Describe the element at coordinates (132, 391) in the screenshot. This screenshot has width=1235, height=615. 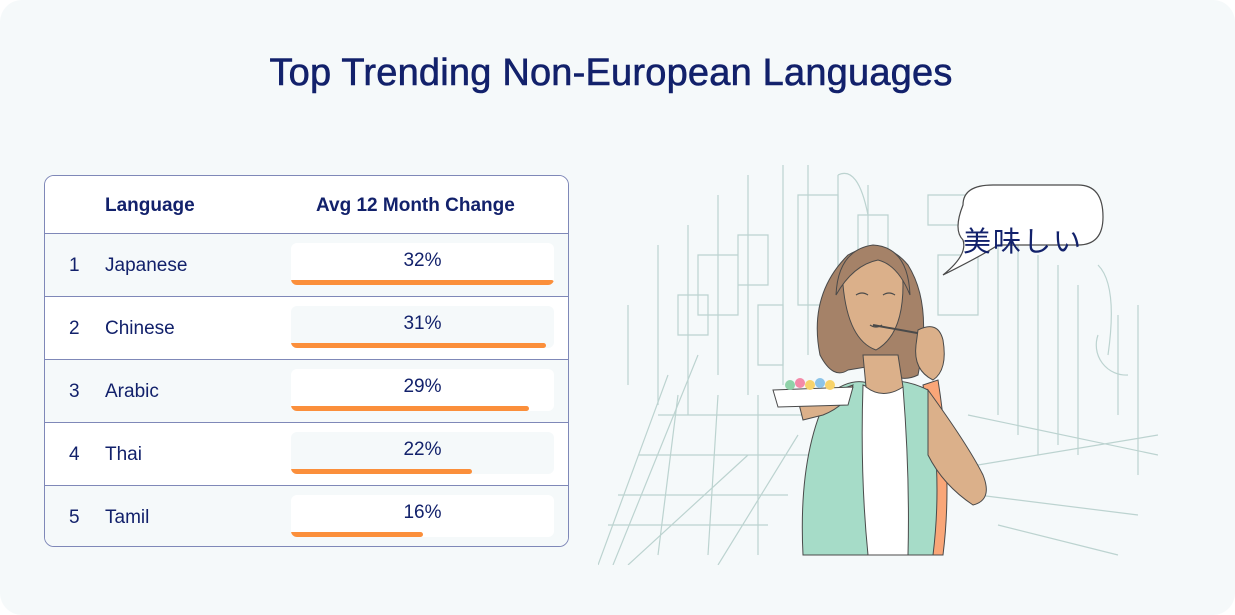
I see `language-name: Arabic` at that location.